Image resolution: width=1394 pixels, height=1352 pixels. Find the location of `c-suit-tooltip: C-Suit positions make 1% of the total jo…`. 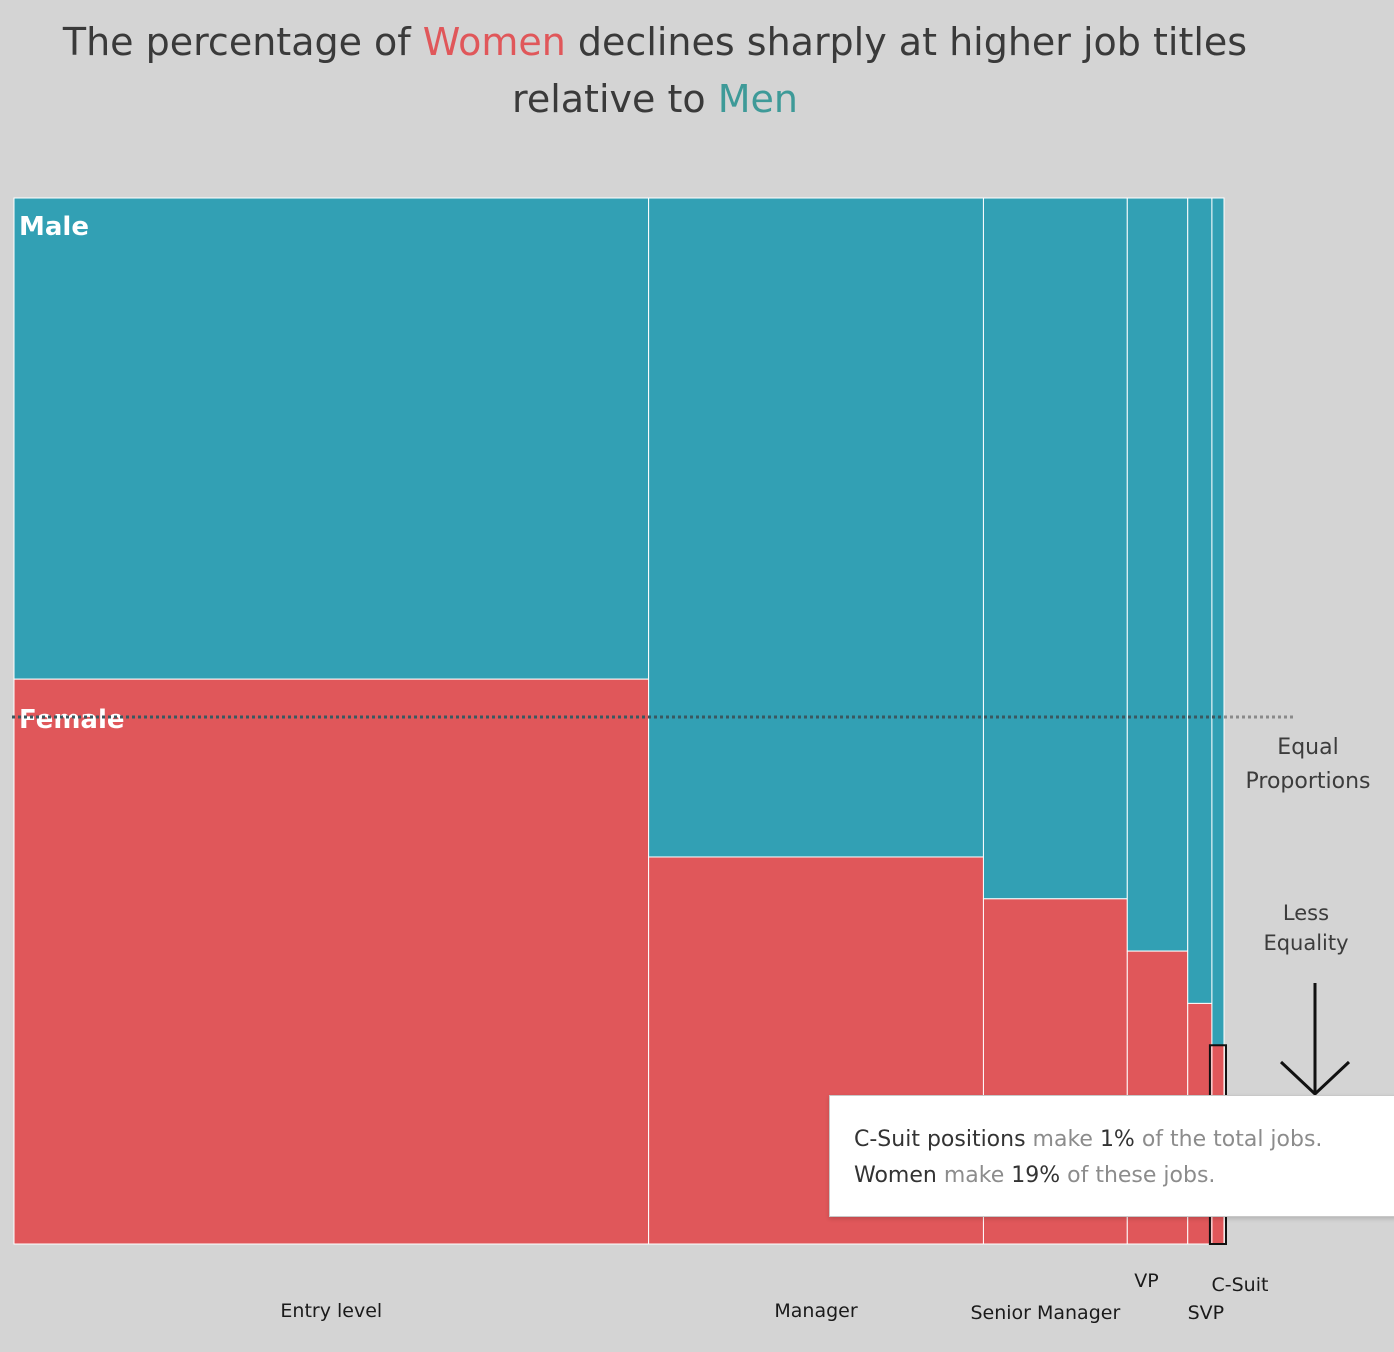

c-suit-tooltip: C-Suit positions make 1% of the total jo… is located at coordinates (1111, 1156).